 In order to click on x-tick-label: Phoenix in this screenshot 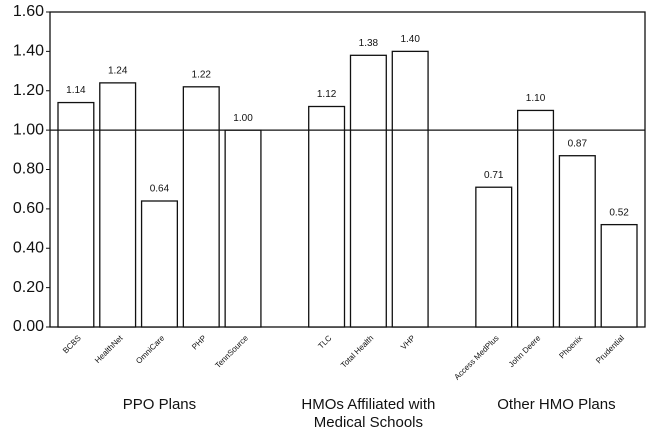, I will do `click(570, 347)`.